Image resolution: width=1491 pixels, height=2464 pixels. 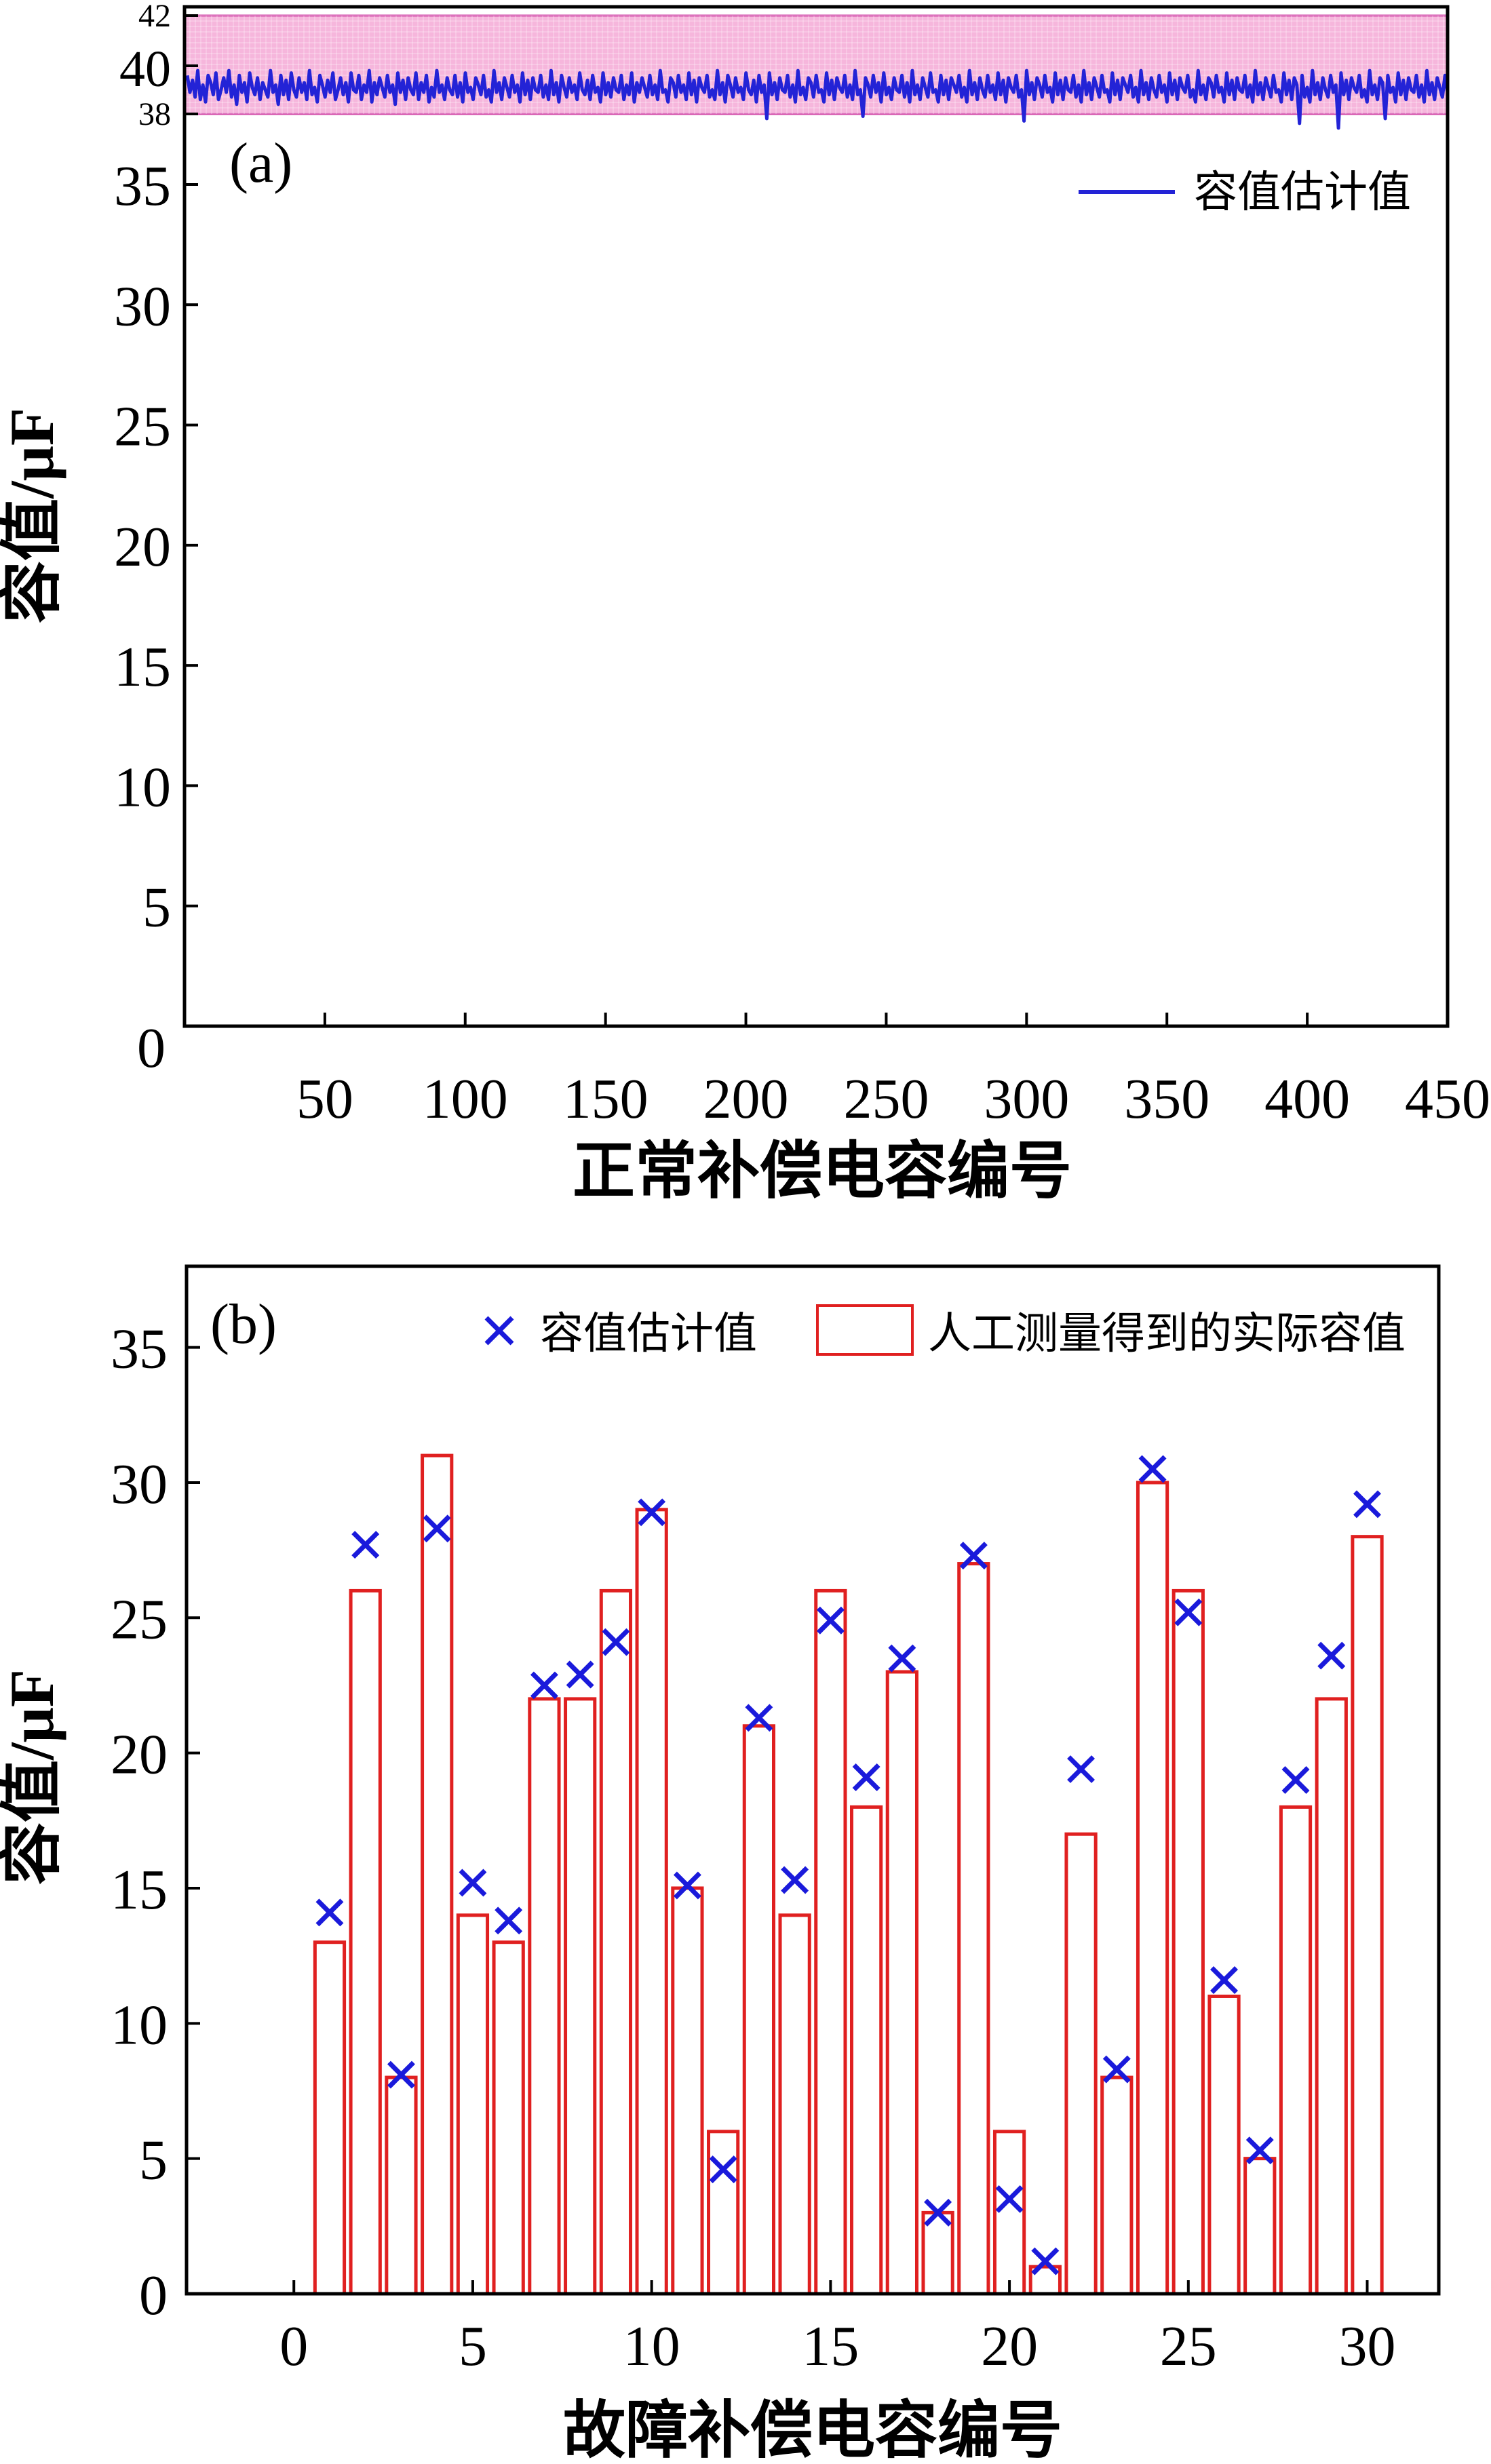 I want to click on y-tick-label-a: 5, so click(x=156, y=907).